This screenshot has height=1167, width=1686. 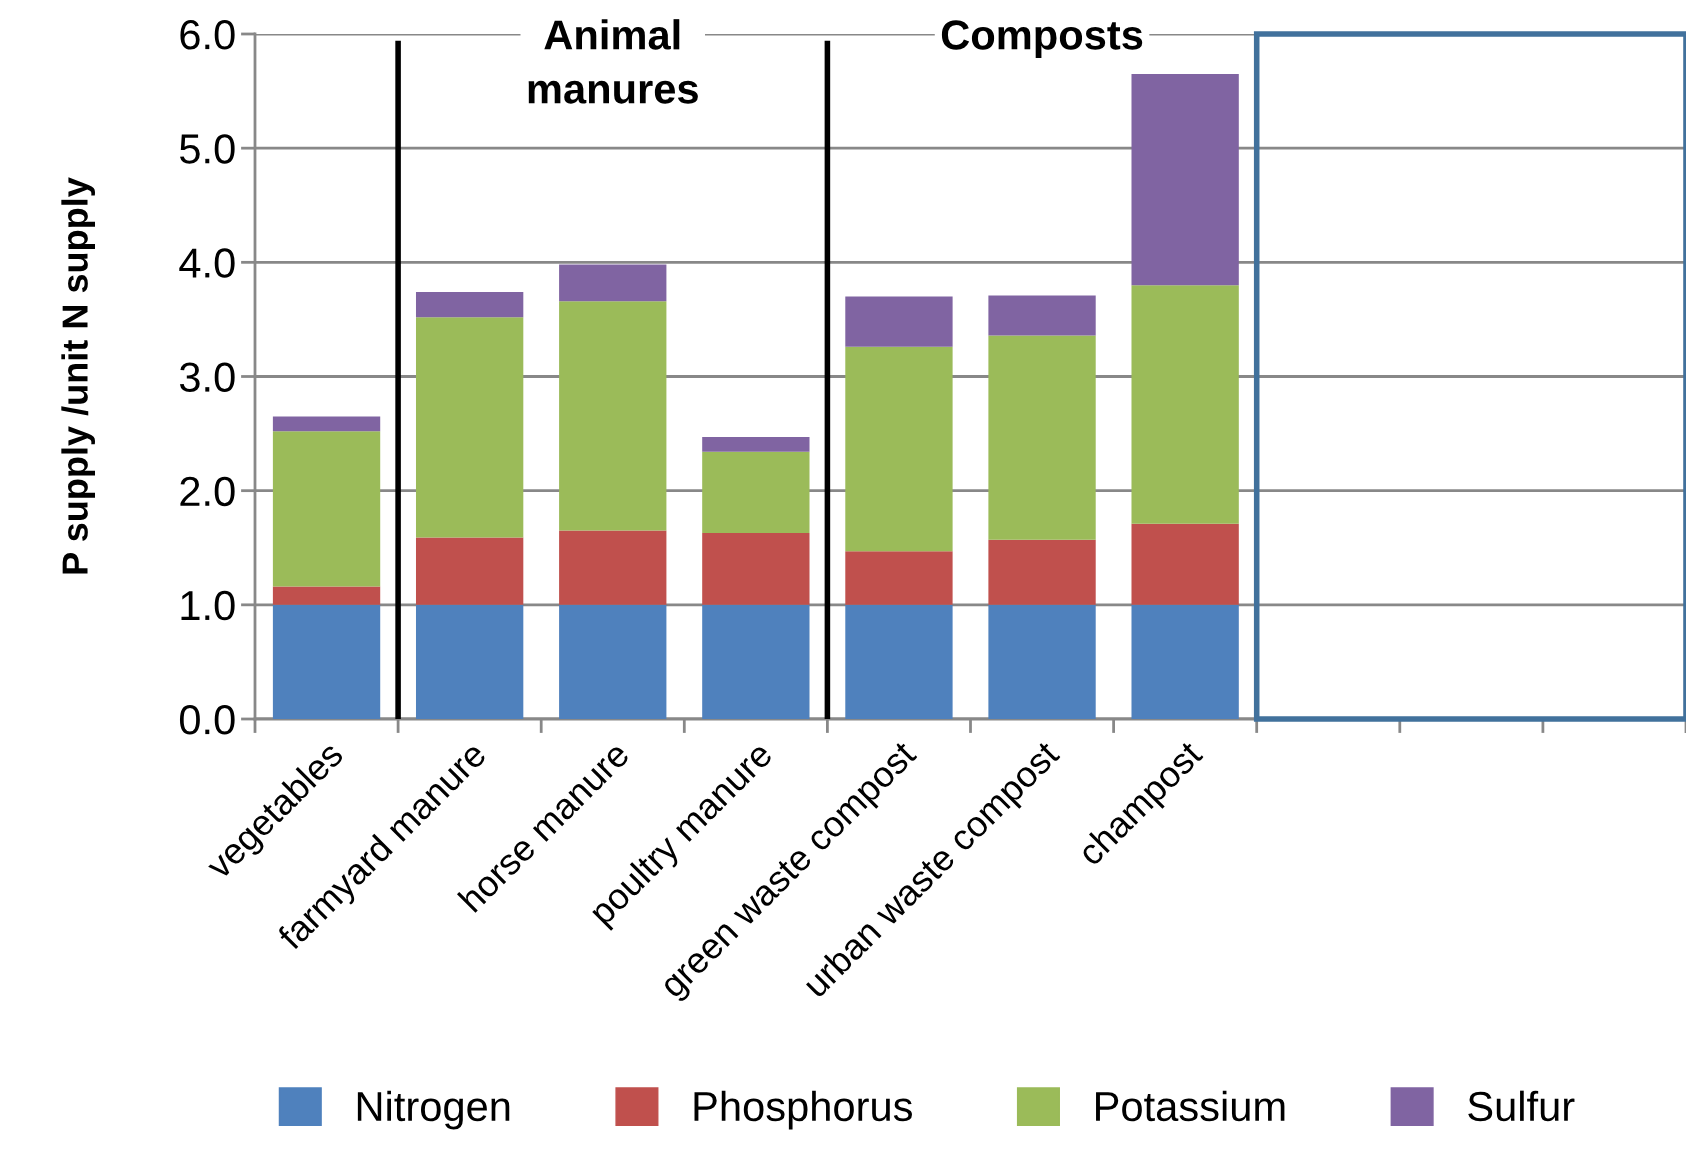 I want to click on y-axis-title: P supply /unit N supply, so click(x=78, y=375).